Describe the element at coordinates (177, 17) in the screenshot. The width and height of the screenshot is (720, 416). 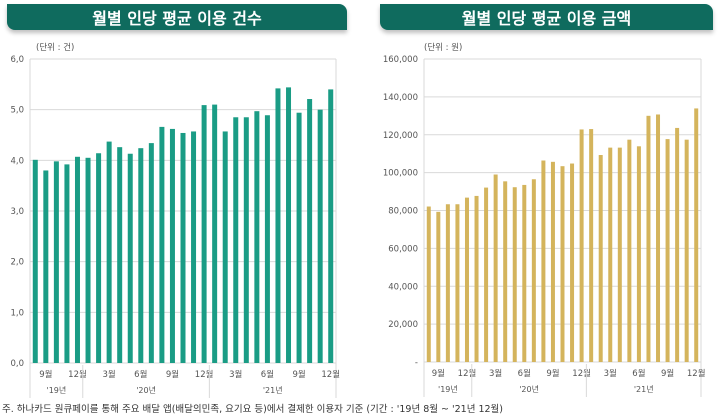
I see `chart-title-count: 월별 인당 평균 이용 건수` at that location.